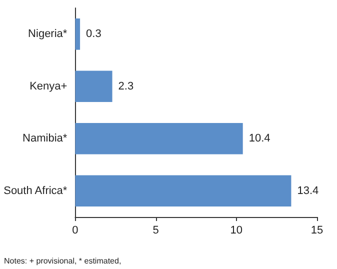 This screenshot has height=269, width=337. What do you see at coordinates (126, 86) in the screenshot?
I see `data-label: 2.3` at bounding box center [126, 86].